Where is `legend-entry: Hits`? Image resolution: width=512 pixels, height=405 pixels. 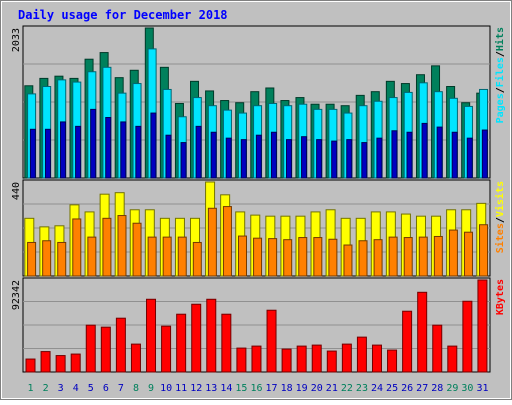
legend-entry: Hits is located at coordinates (500, 39).